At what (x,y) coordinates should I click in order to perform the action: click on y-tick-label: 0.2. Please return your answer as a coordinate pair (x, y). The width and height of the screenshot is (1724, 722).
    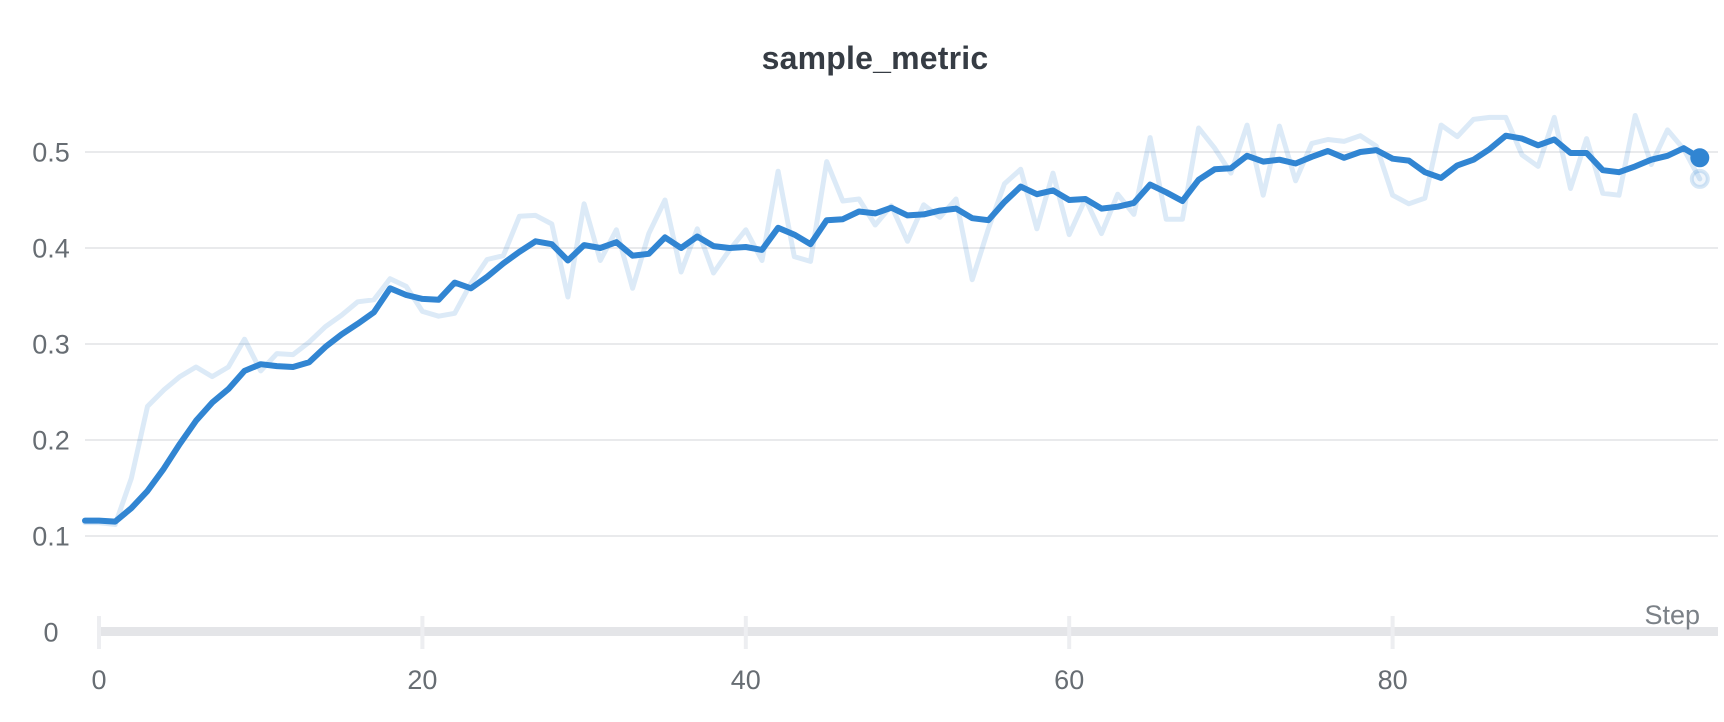
    Looking at the image, I should click on (51, 441).